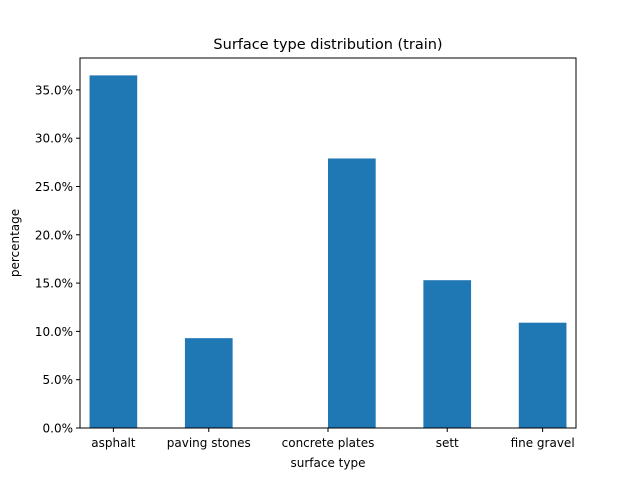 The width and height of the screenshot is (640, 480). I want to click on y-tick-label-4: 20.0%, so click(54, 235).